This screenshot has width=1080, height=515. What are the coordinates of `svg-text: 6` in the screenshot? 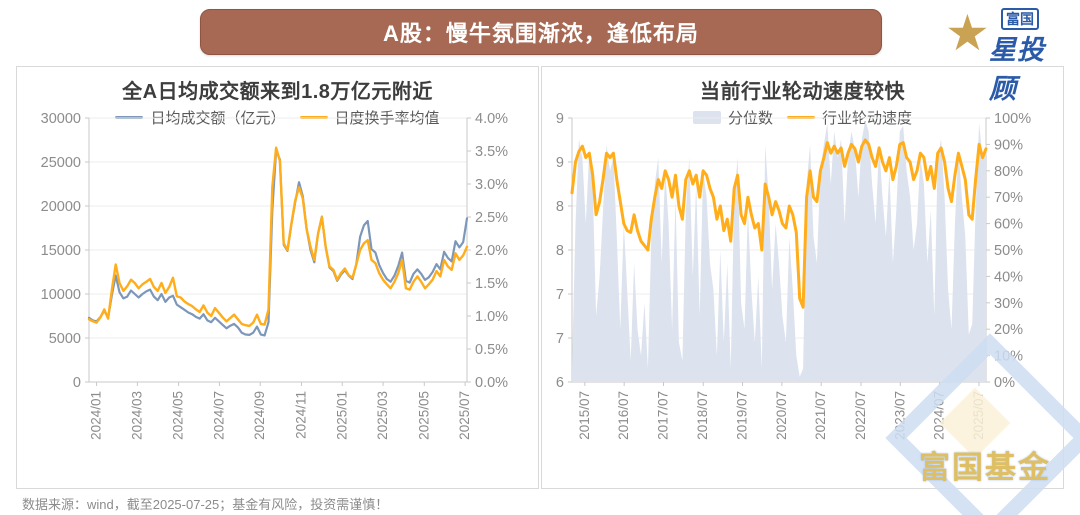 It's located at (560, 383).